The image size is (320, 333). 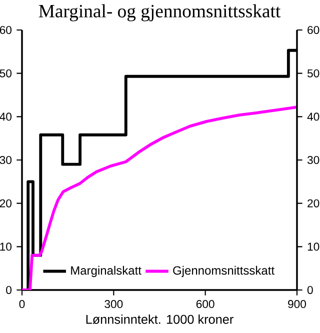 I want to click on y-tick-label: 60, so click(x=6, y=30).